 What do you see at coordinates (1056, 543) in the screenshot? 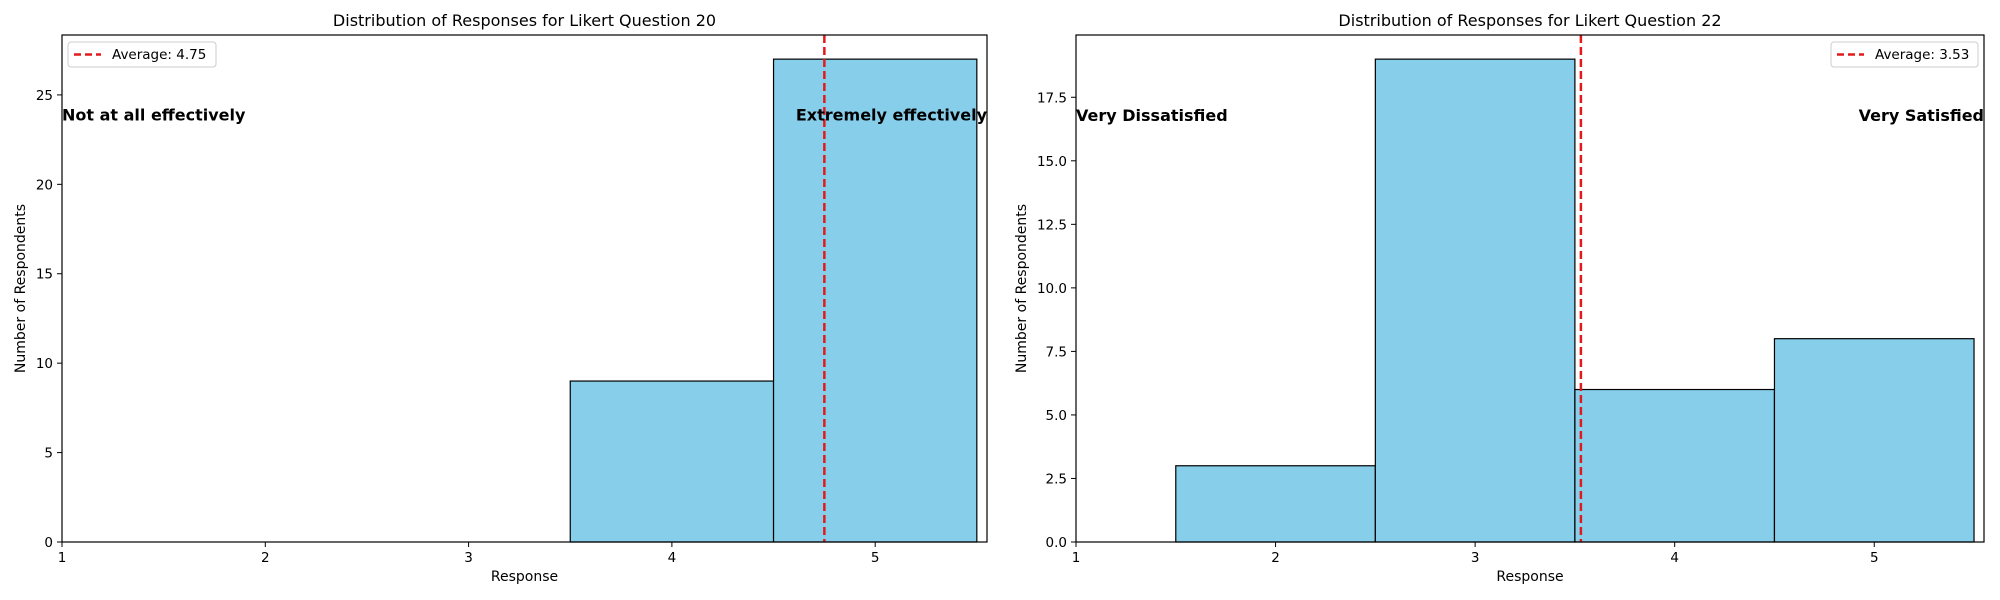
I see `y-tick-label: 0.0` at bounding box center [1056, 543].